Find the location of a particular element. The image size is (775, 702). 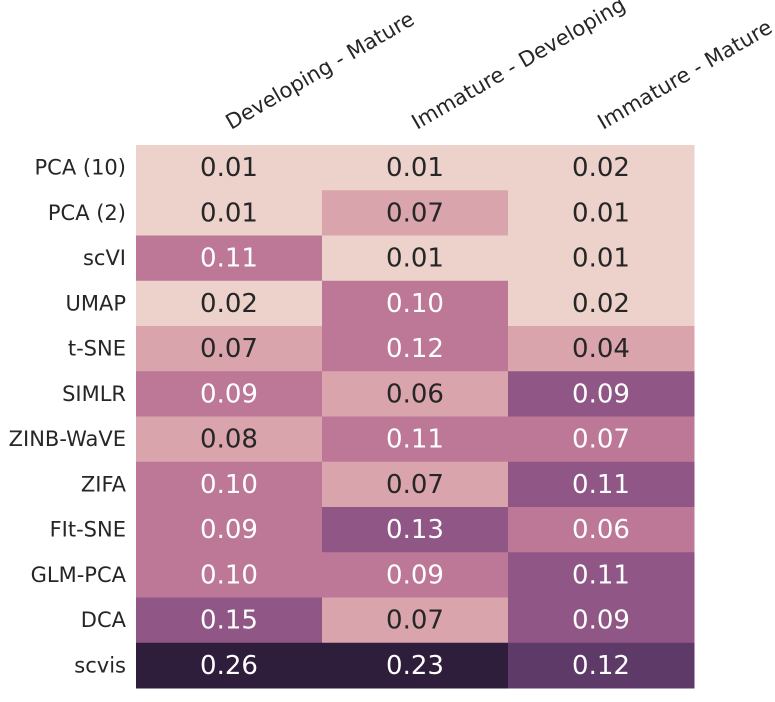

column-label: Immature - Mature is located at coordinates (684, 74).